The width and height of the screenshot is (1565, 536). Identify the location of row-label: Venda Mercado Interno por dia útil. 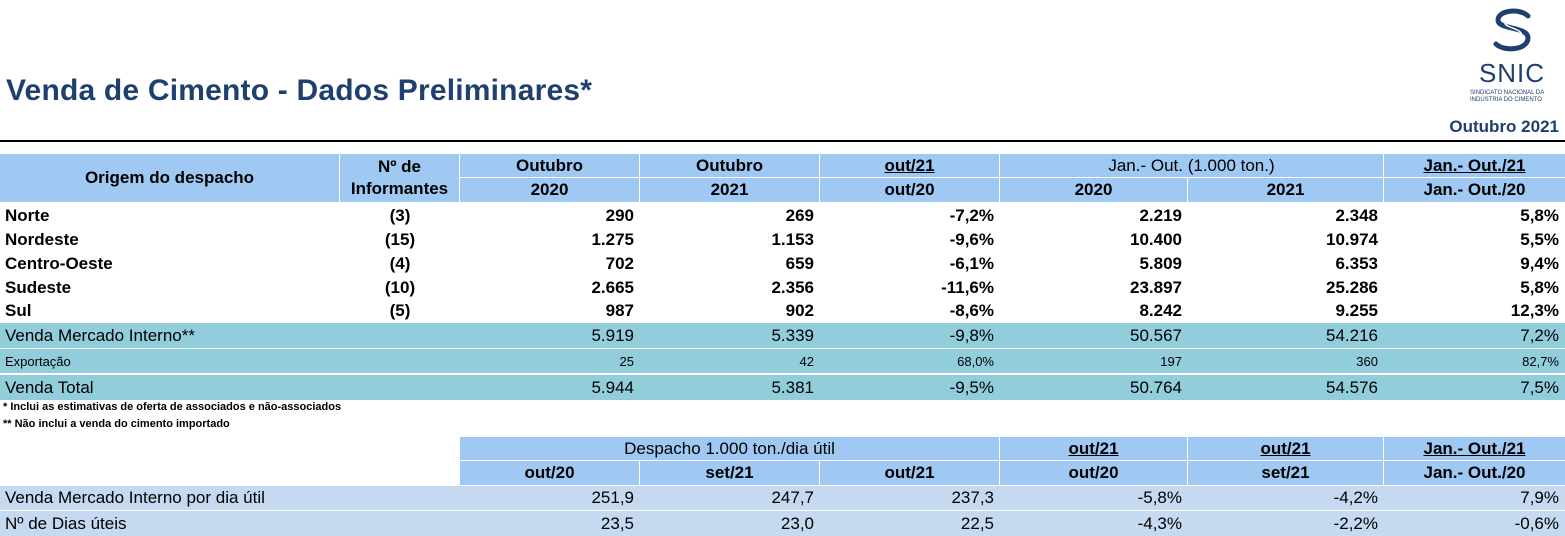
(135, 497).